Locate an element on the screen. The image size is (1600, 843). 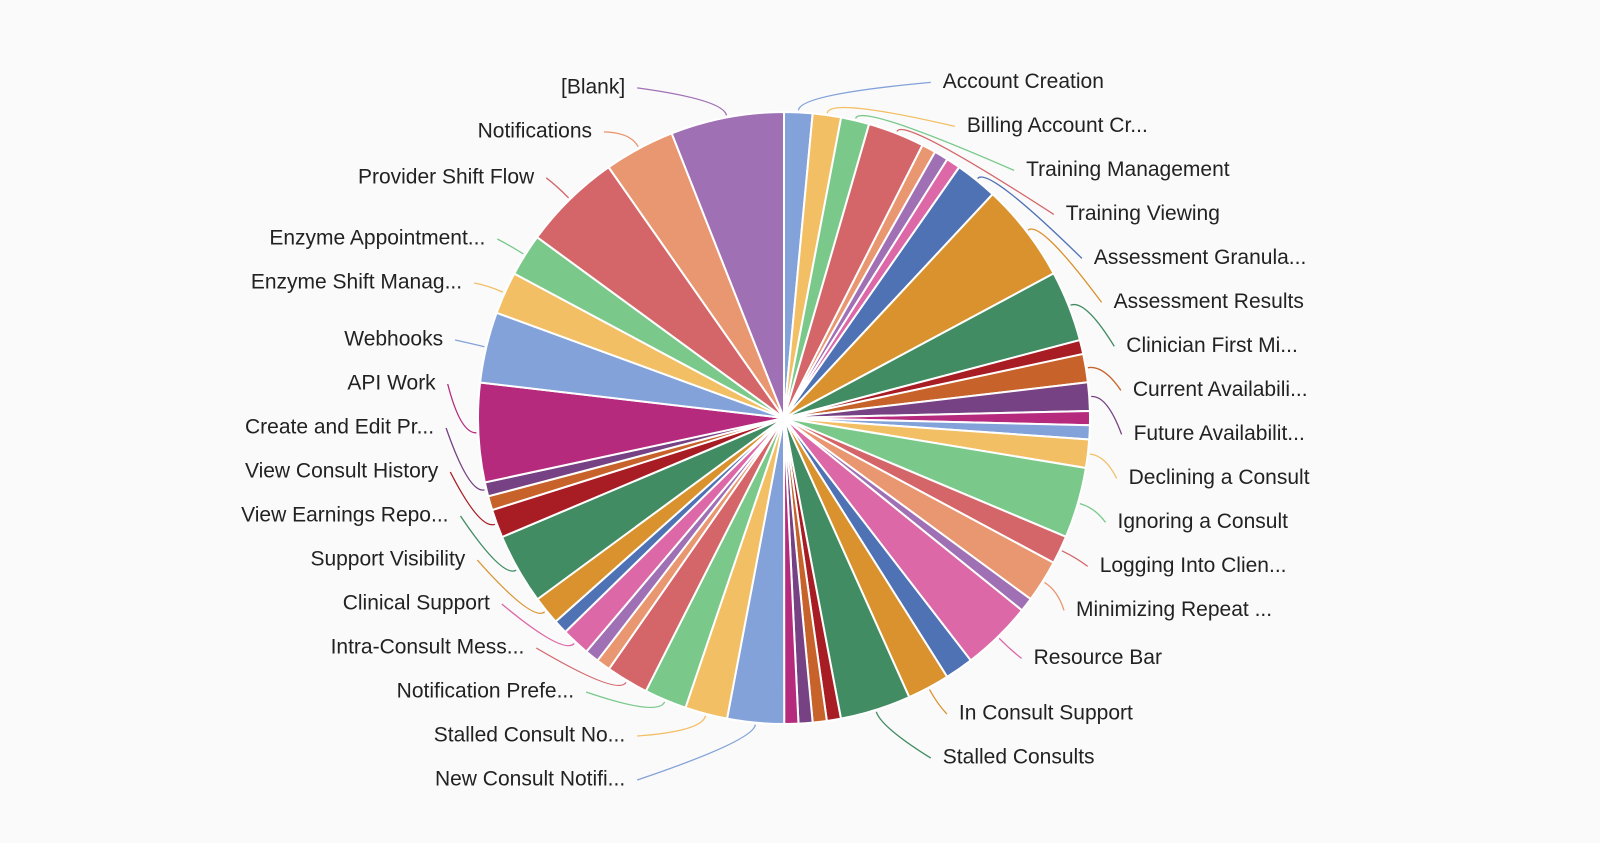
leader-line-resource-bar is located at coordinates (1010, 648).